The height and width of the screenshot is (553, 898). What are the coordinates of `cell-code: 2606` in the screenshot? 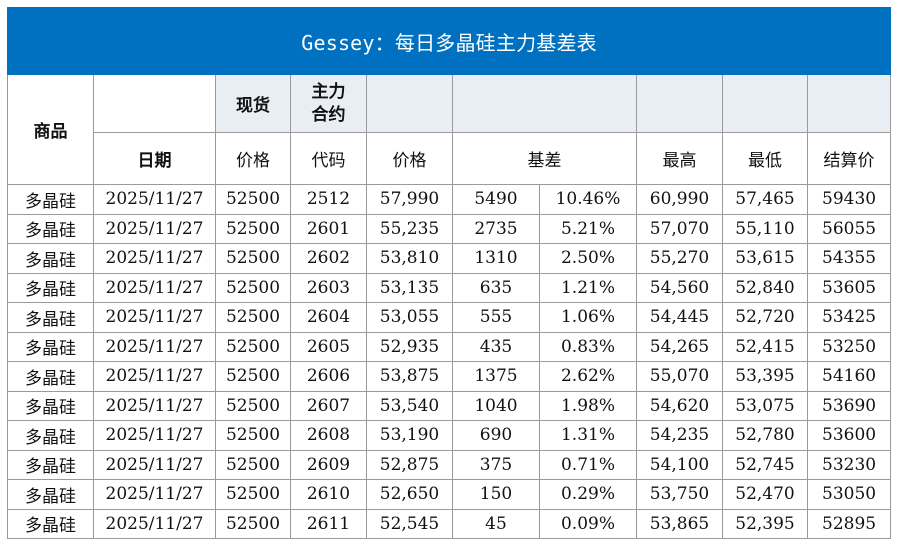 It's located at (328, 376).